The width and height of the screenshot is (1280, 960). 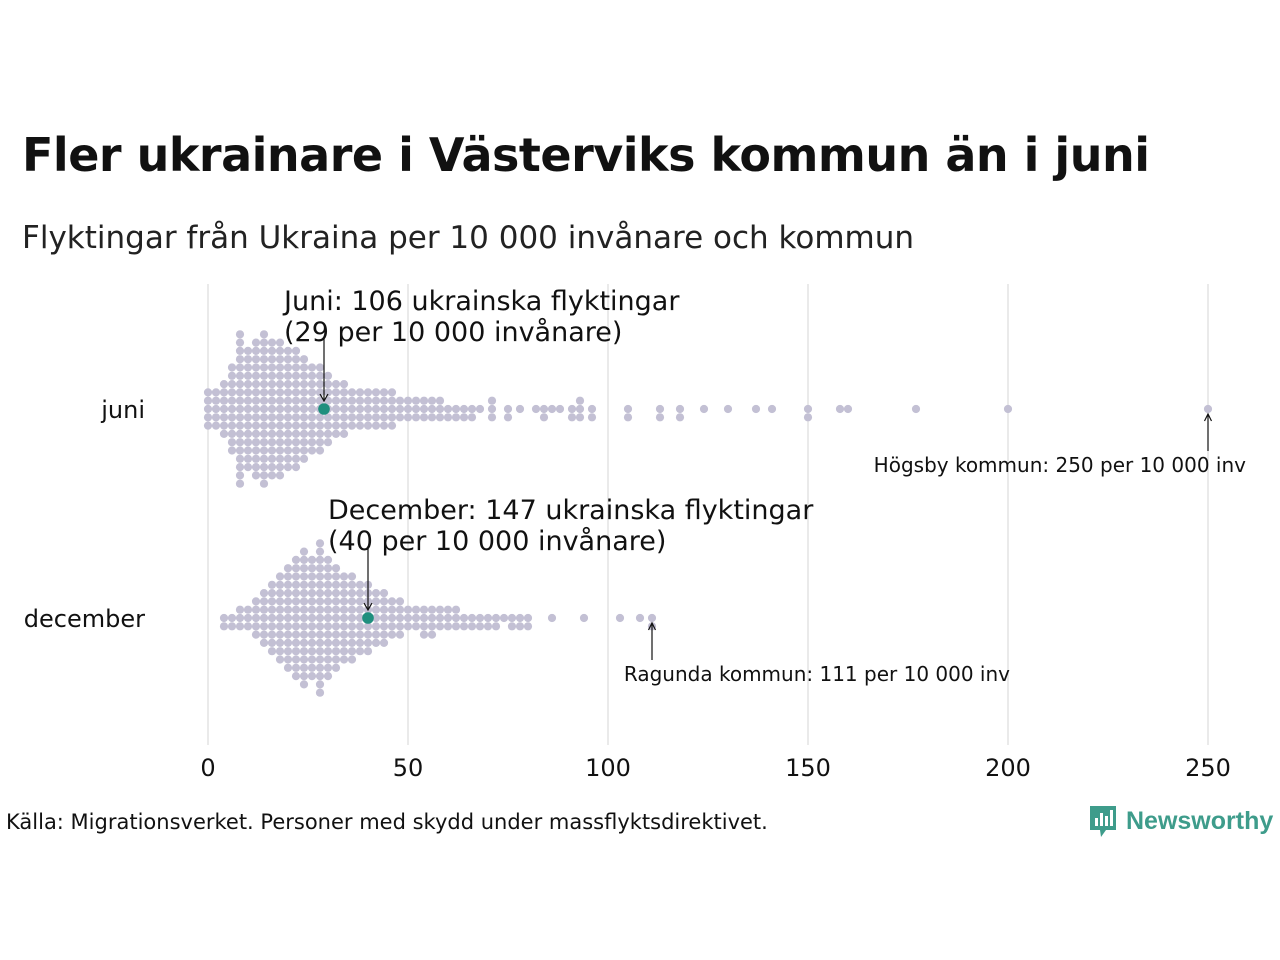 I want to click on x-tick-label: 100, so click(x=608, y=768).